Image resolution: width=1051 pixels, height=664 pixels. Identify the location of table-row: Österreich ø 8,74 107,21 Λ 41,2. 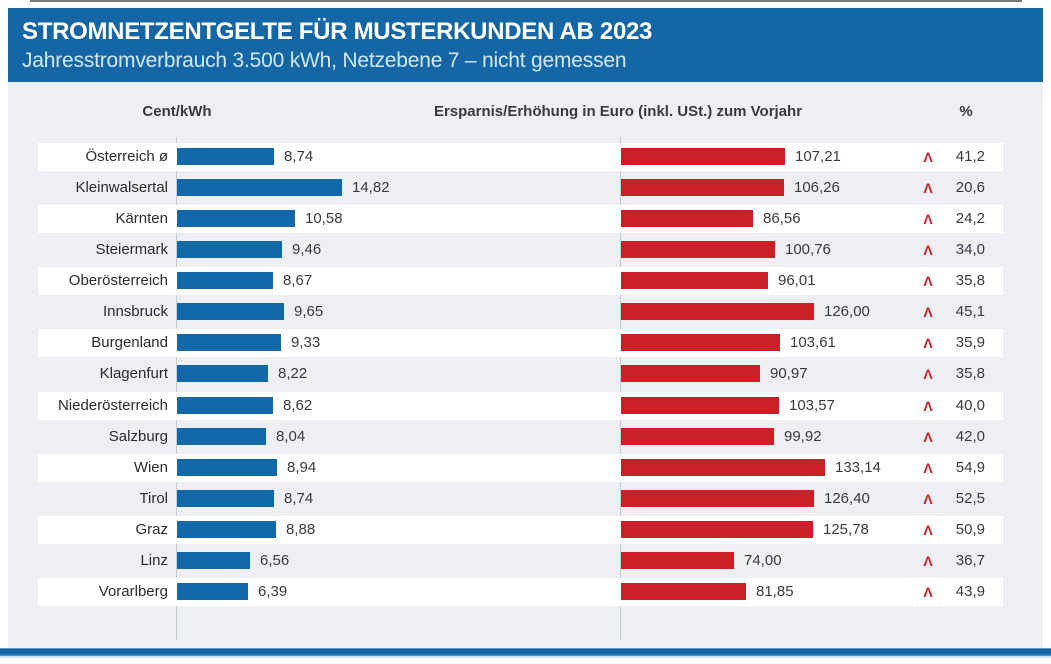
(525, 157).